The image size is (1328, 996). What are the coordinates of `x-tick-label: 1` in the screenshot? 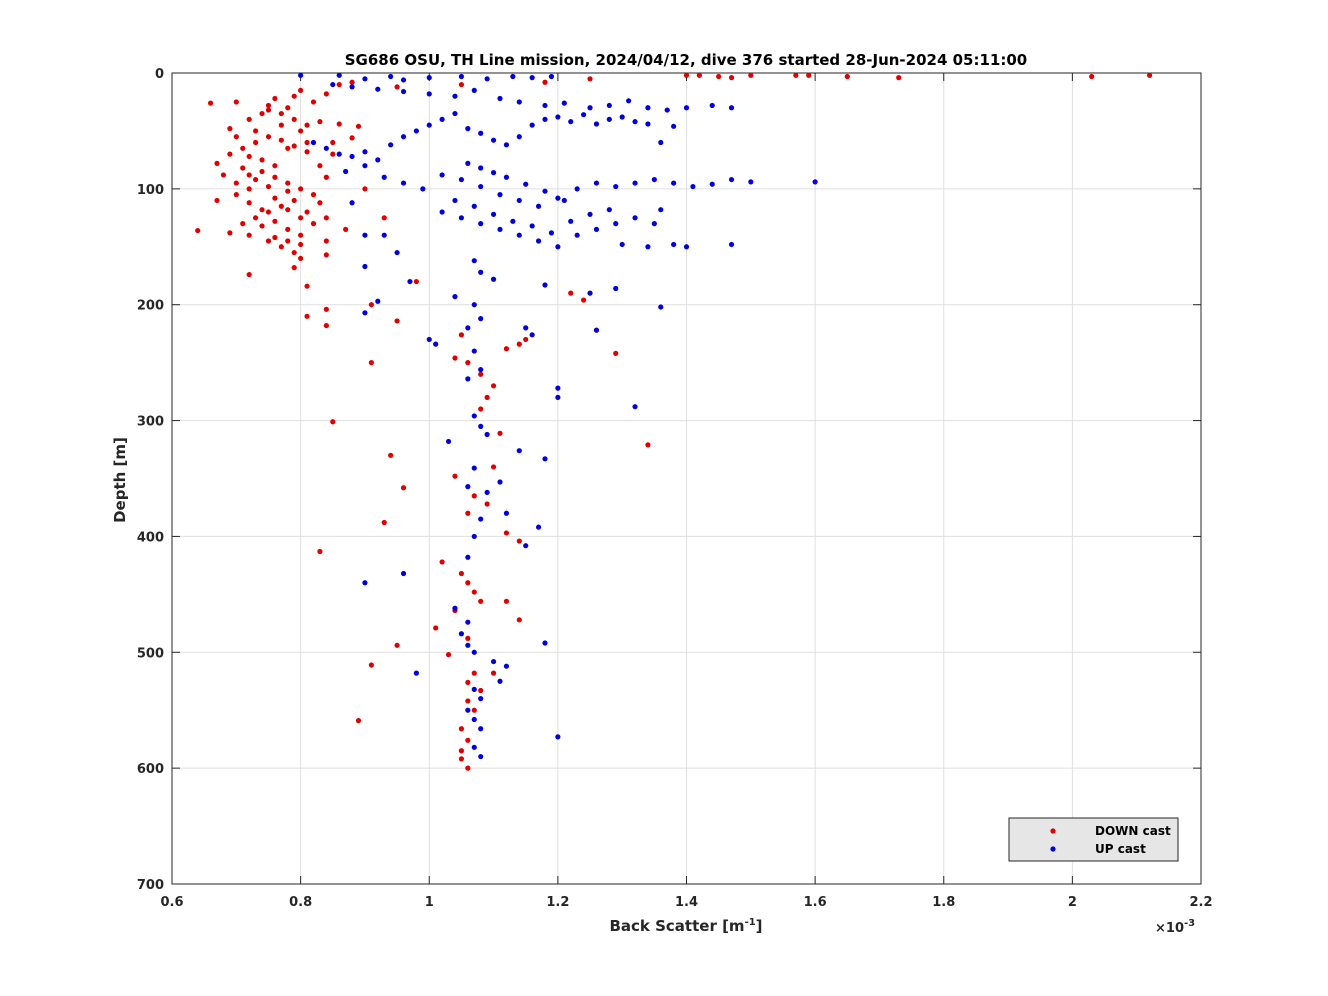 It's located at (429, 902).